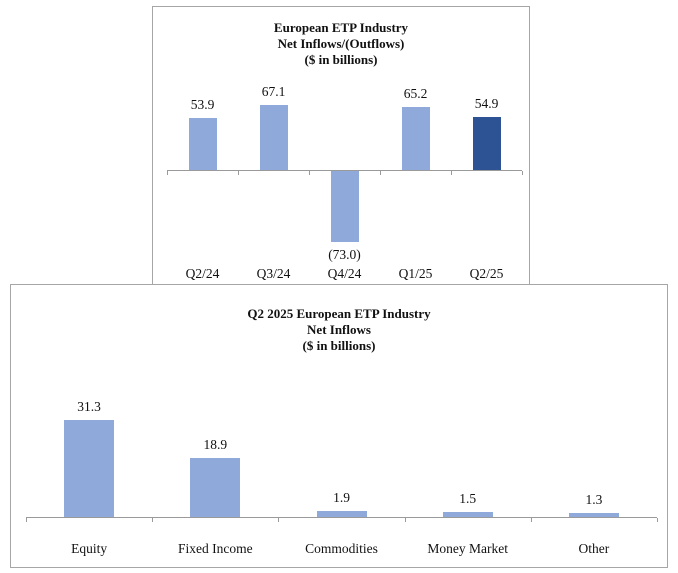 Image resolution: width=678 pixels, height=573 pixels. I want to click on category-label-commodities: Commodities, so click(341, 548).